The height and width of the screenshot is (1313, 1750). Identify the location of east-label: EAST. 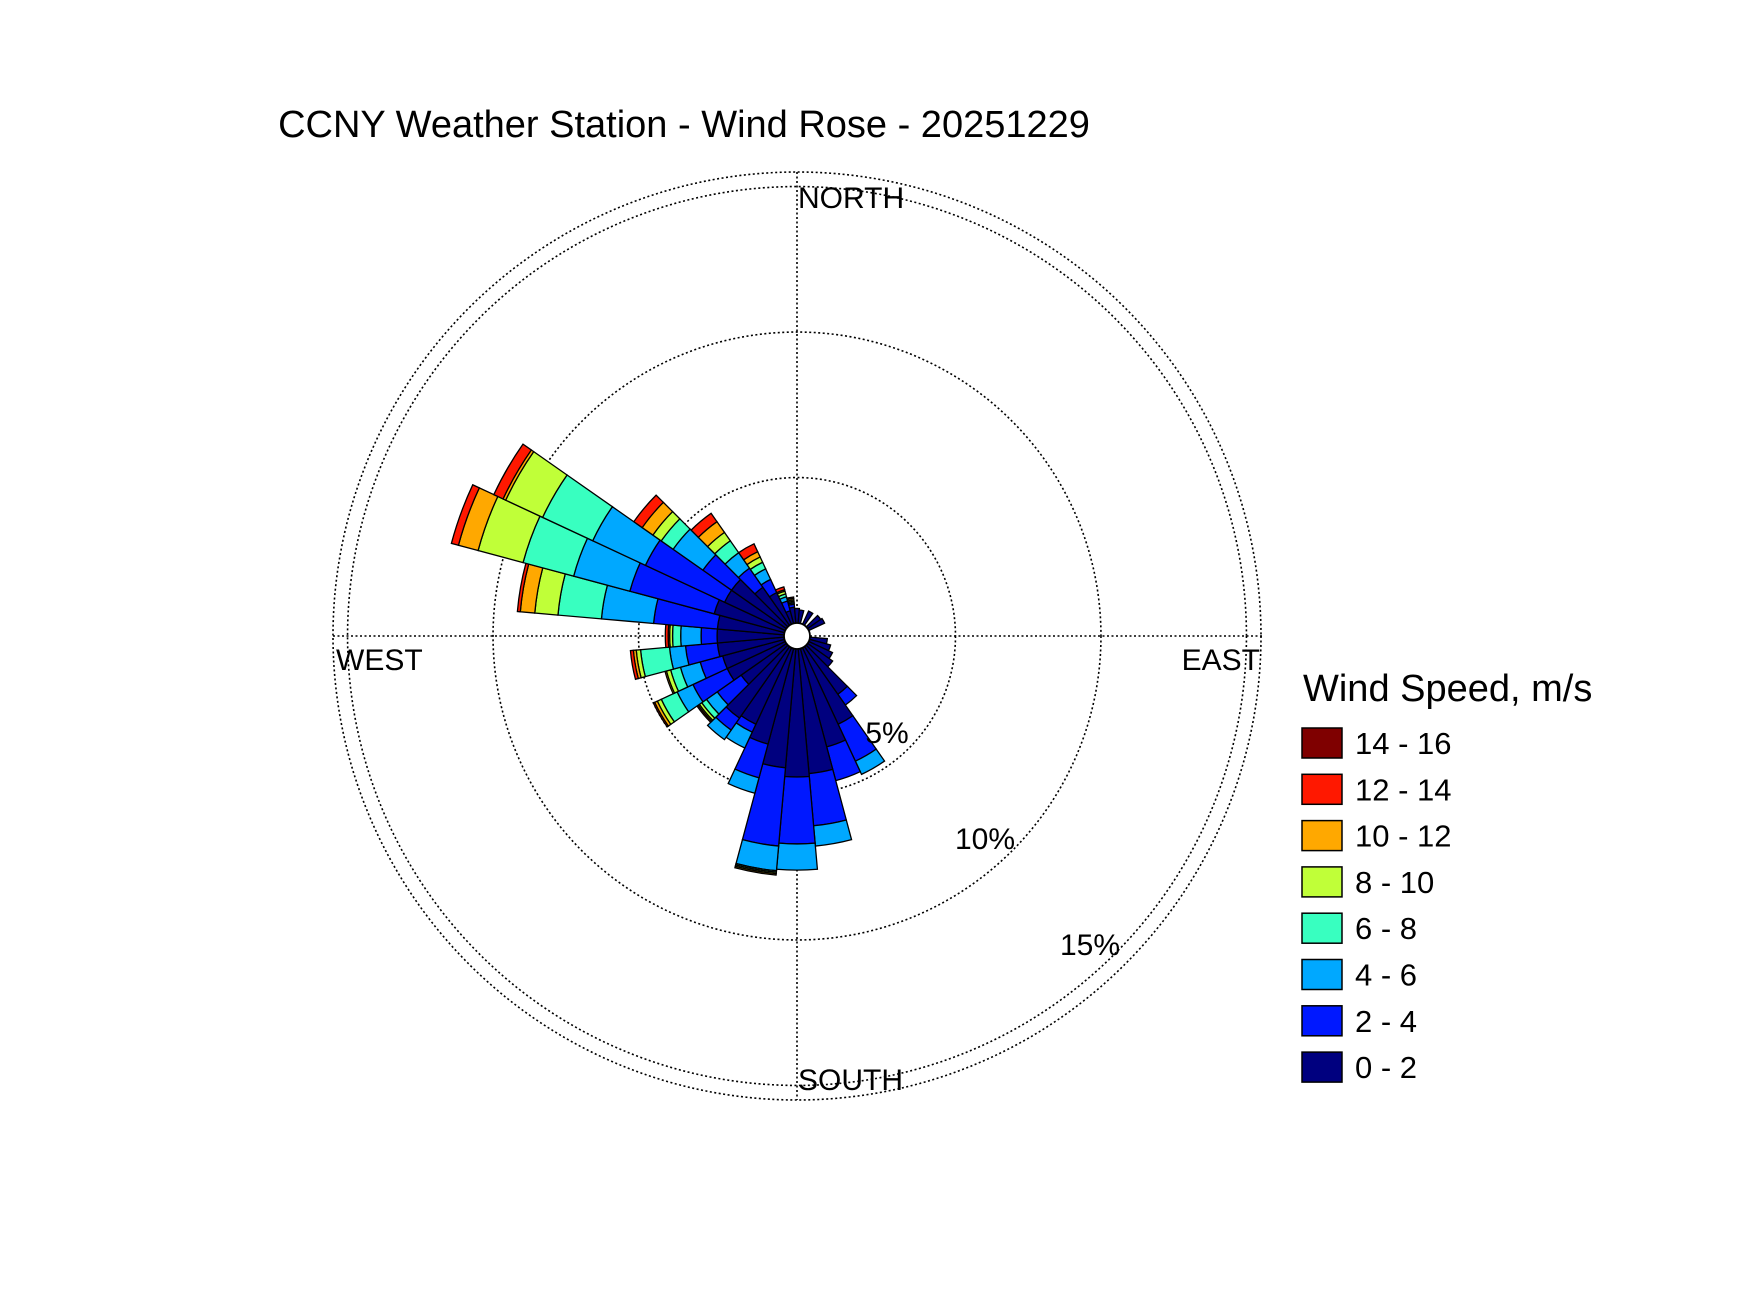
(1221, 660).